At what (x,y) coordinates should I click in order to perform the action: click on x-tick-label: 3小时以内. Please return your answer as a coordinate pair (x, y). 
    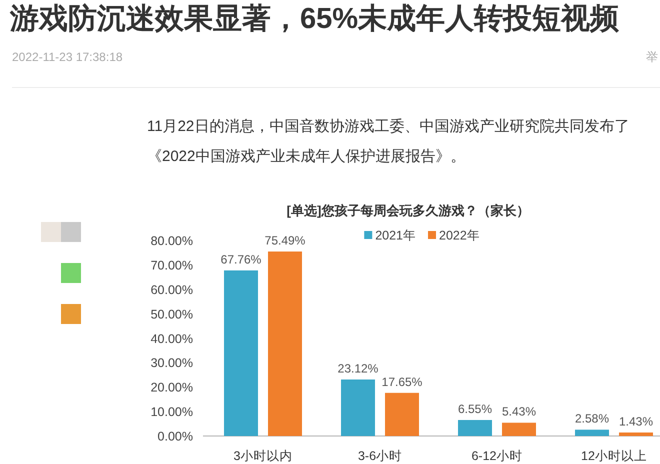
    Looking at the image, I should click on (263, 456).